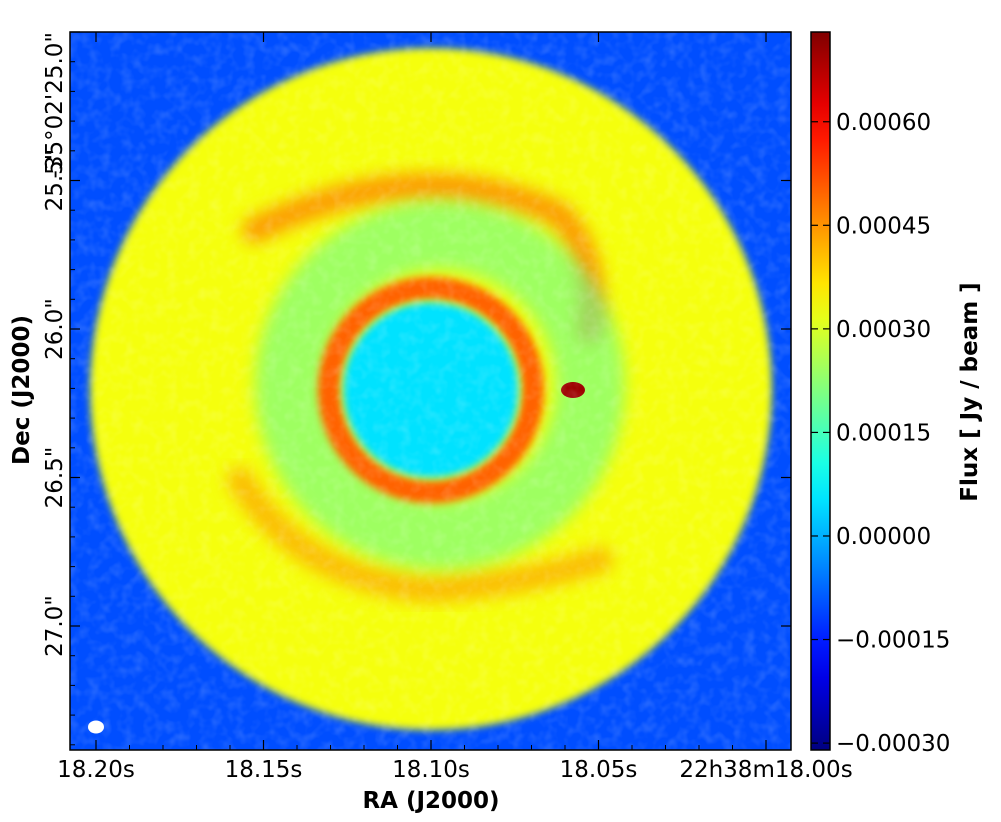 The width and height of the screenshot is (1001, 822). What do you see at coordinates (55, 329) in the screenshot?
I see `y-tick-label: 26.0"` at bounding box center [55, 329].